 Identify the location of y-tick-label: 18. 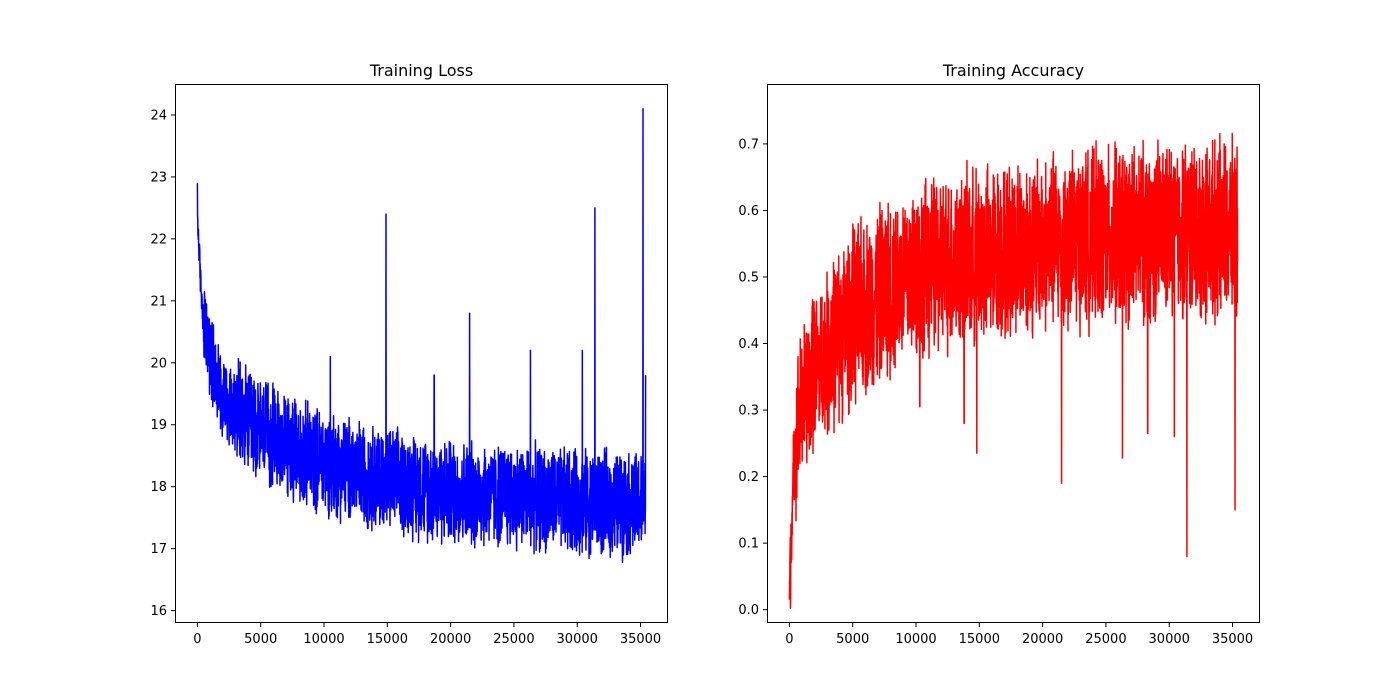
(158, 487).